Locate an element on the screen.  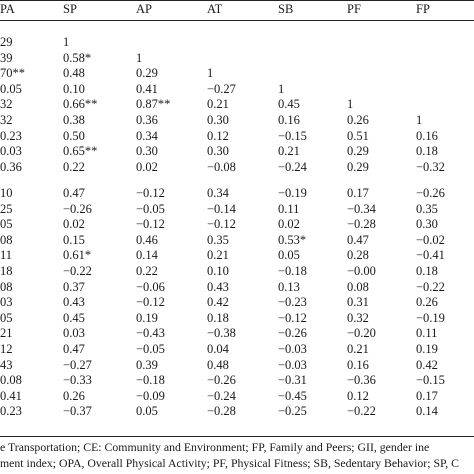
table-cell-col-sb: 0.13 is located at coordinates (289, 286).